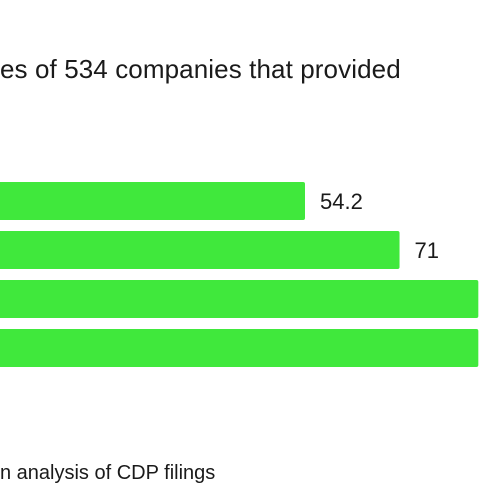 This screenshot has width=500, height=500. Describe the element at coordinates (108, 473) in the screenshot. I see `source-note: n analysis of CDP filings` at that location.